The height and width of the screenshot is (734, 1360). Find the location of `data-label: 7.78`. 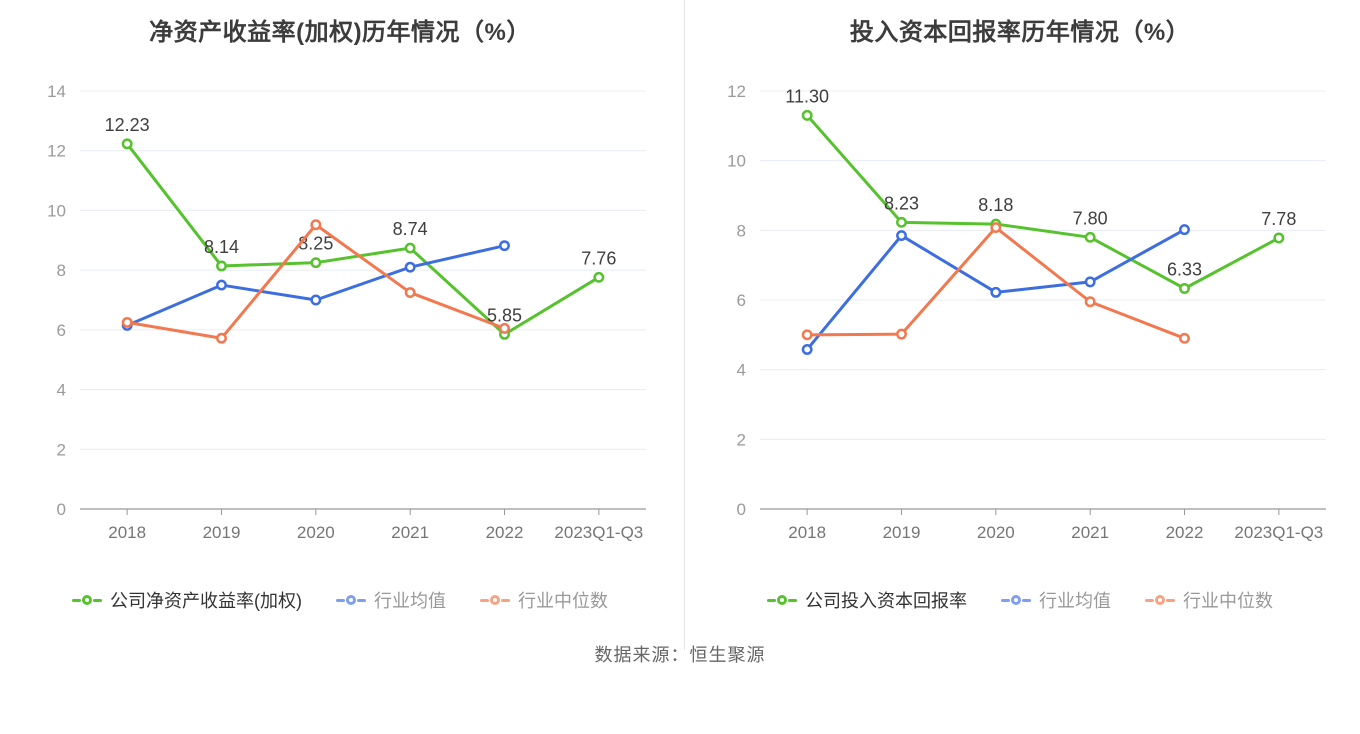

data-label: 7.78 is located at coordinates (1278, 219).